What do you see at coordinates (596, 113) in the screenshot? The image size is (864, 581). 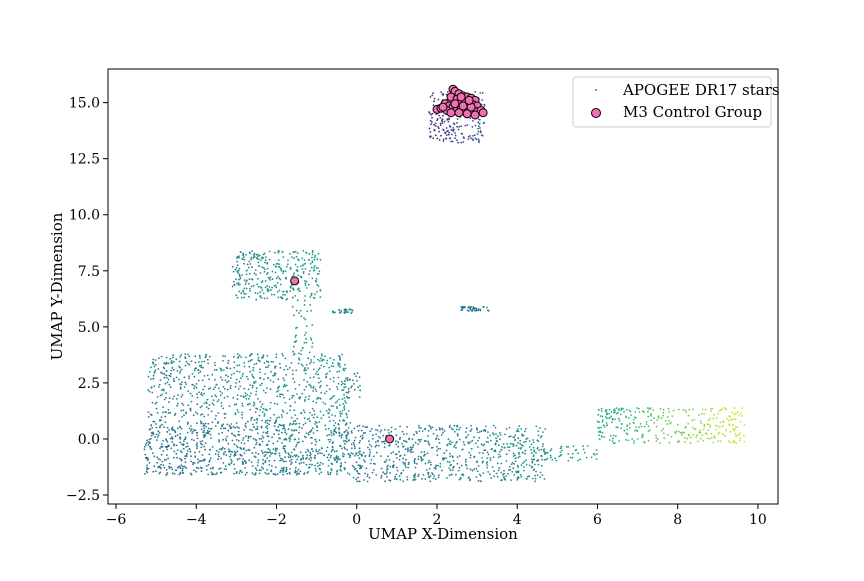 I see `legend-marker-m3` at bounding box center [596, 113].